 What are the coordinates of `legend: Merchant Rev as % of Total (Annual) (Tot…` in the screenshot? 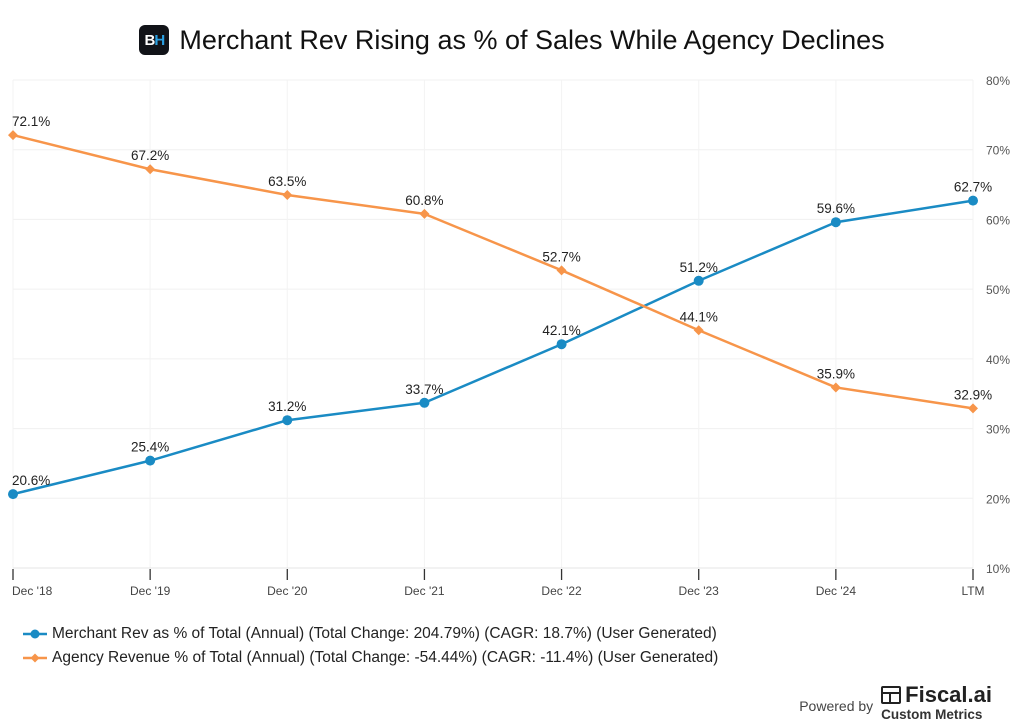 It's located at (370, 646).